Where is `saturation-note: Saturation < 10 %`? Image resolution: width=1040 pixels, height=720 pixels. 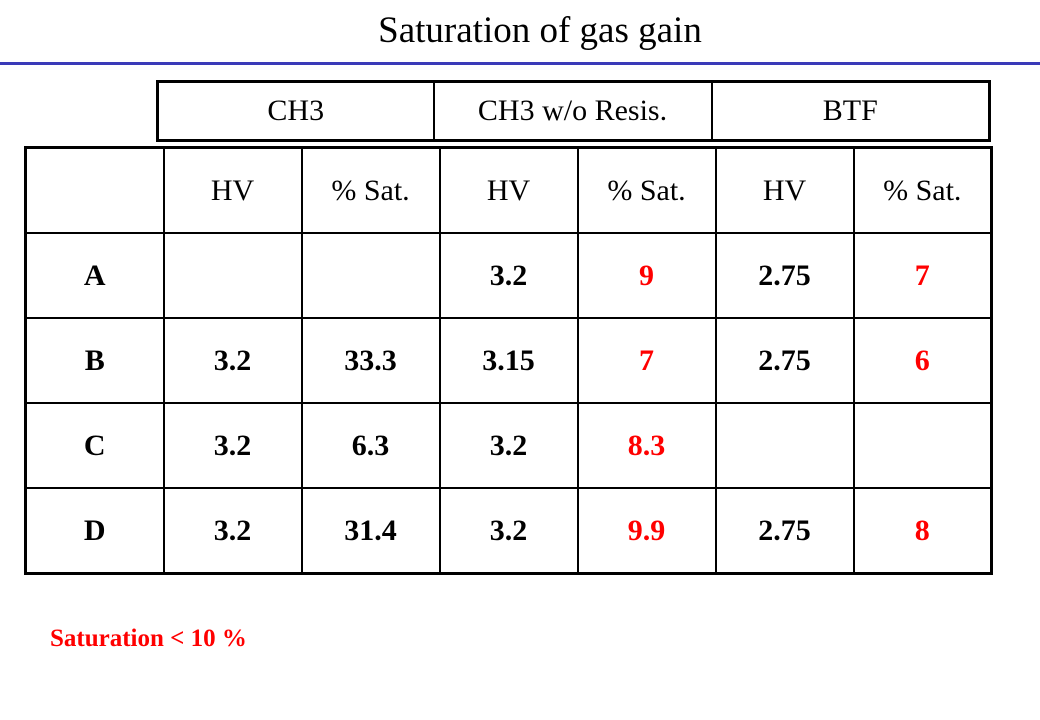 saturation-note: Saturation < 10 % is located at coordinates (148, 638).